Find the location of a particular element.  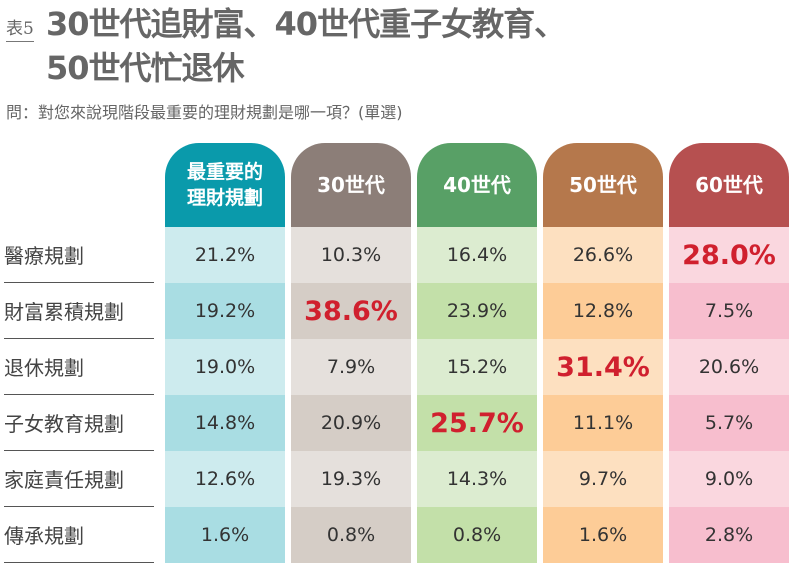

highlighted-value-cell: 28.0% is located at coordinates (729, 255).